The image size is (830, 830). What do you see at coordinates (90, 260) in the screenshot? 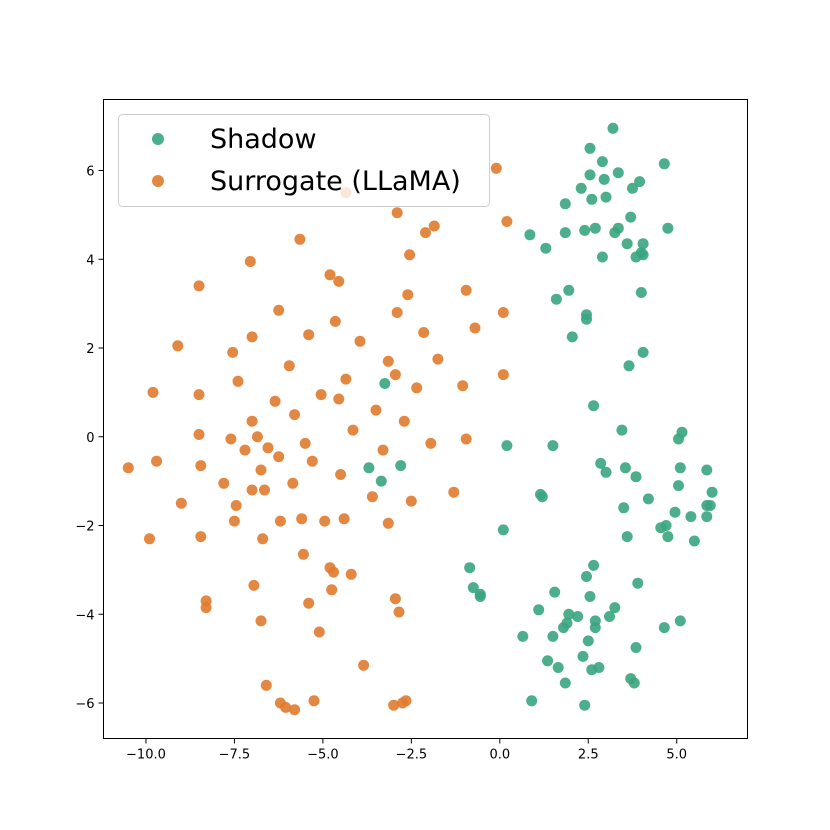
I see `y-tick-label: 4` at bounding box center [90, 260].